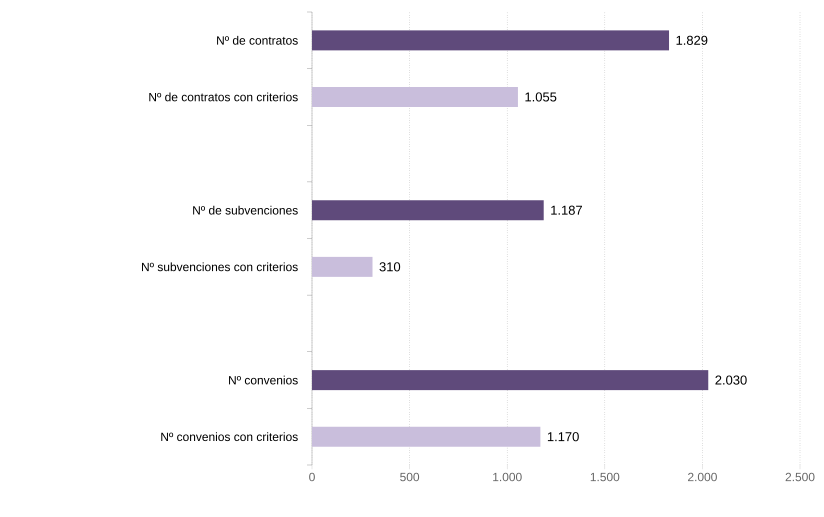  I want to click on x-tick-label: 1.000, so click(507, 477).